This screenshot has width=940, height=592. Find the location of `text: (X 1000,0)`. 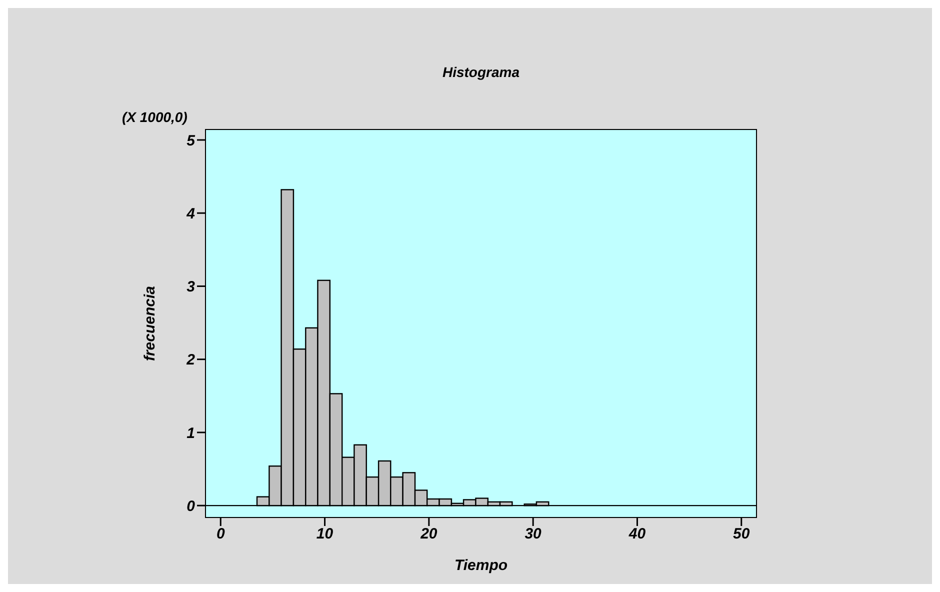

text: (X 1000,0) is located at coordinates (155, 117).